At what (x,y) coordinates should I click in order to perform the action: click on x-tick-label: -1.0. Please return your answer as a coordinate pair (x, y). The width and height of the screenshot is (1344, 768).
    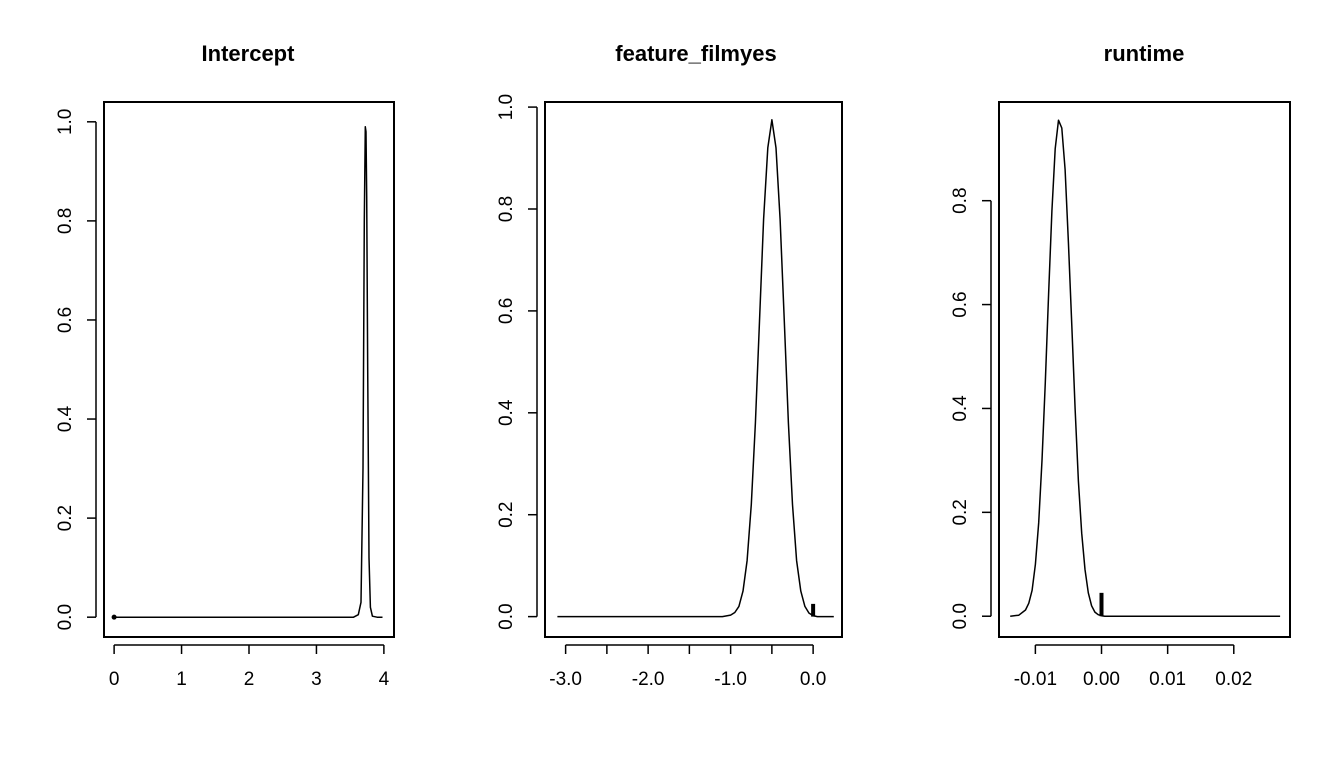
    Looking at the image, I should click on (730, 679).